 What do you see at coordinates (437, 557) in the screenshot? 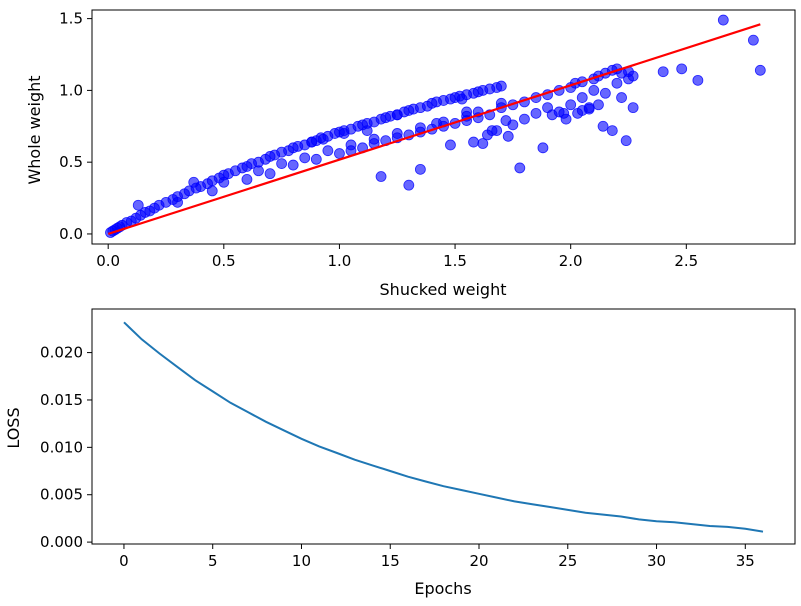
I see `loss-x-ticks: 0 5 10 15 20 25 30 35` at bounding box center [437, 557].